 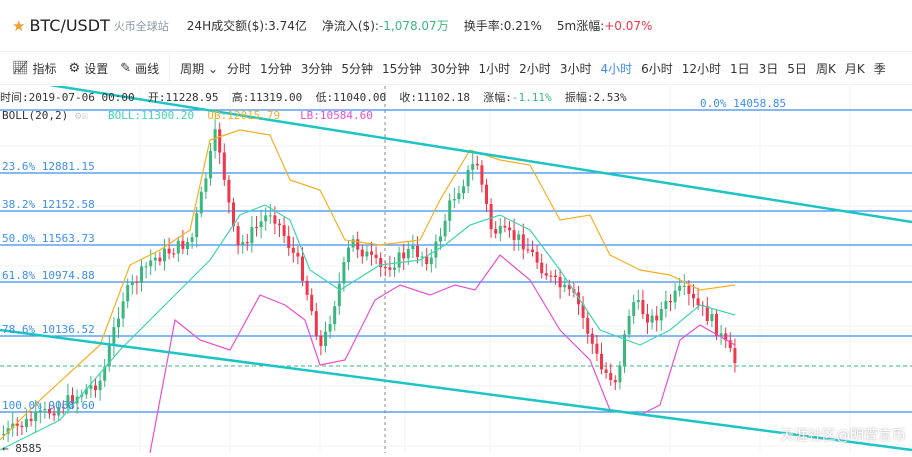 I want to click on period-8: 3小时, so click(x=575, y=69).